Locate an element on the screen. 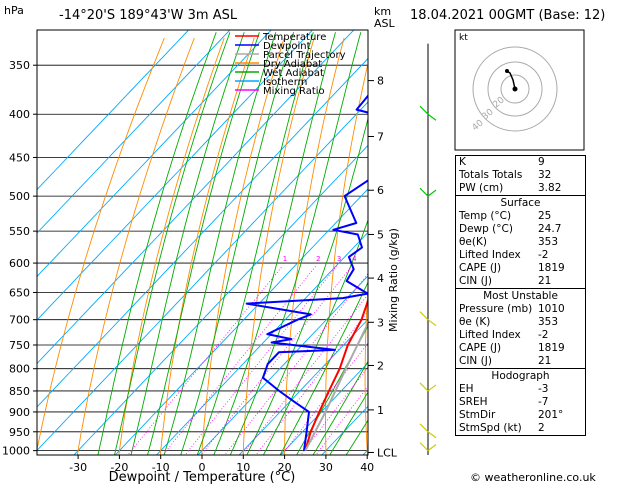 The width and height of the screenshot is (629, 486). pressure-tick-label: 400 is located at coordinates (19, 114).